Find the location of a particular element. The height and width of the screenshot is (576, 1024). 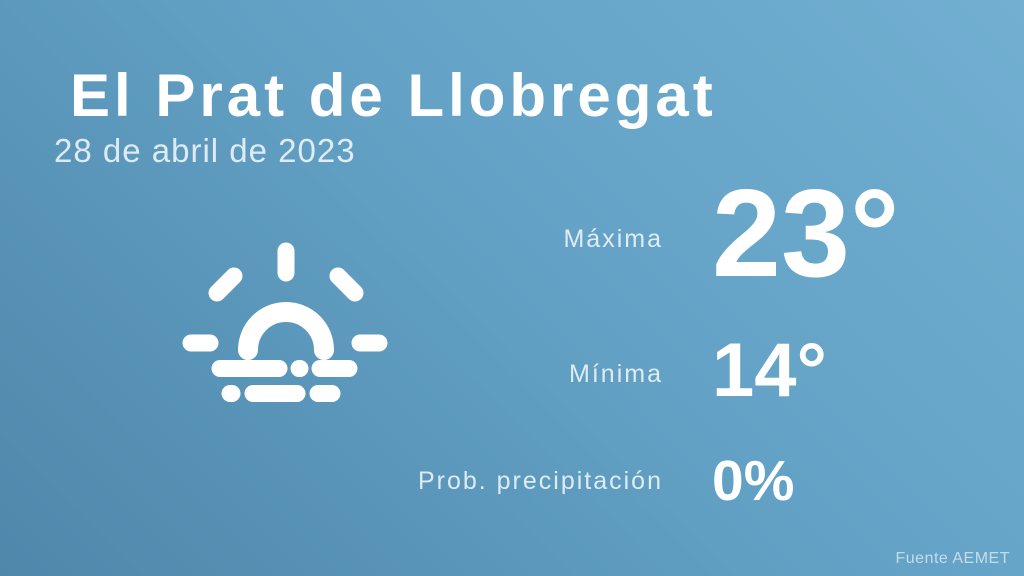

location-title: El Prat de Llobregat is located at coordinates (393, 95).